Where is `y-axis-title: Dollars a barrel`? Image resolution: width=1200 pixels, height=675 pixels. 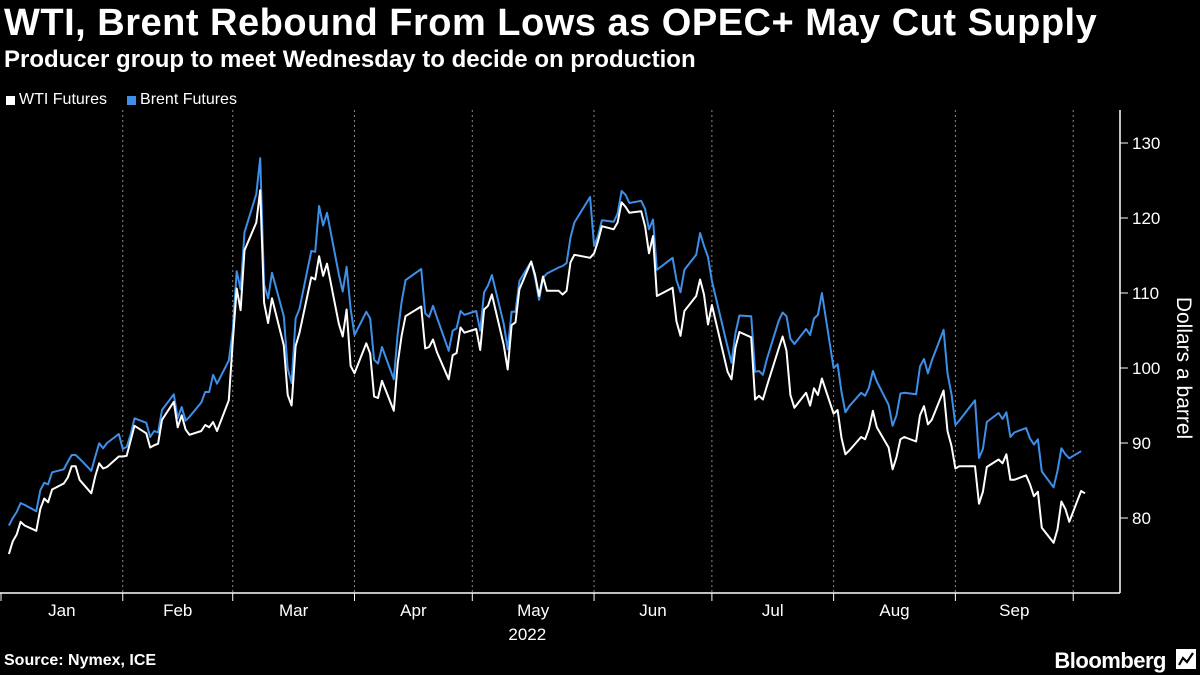
y-axis-title: Dollars a barrel is located at coordinates (1183, 368).